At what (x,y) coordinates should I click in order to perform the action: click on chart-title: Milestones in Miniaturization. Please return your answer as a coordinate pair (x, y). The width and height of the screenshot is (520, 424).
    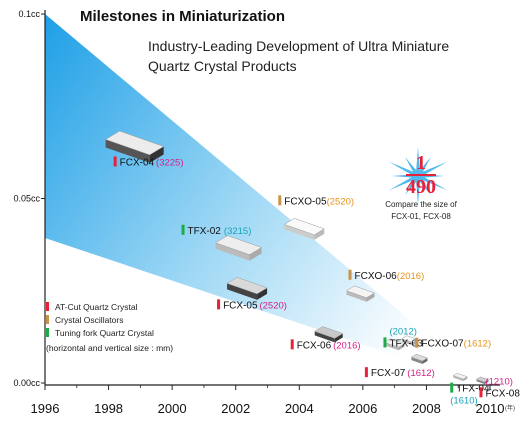
    Looking at the image, I should click on (183, 16).